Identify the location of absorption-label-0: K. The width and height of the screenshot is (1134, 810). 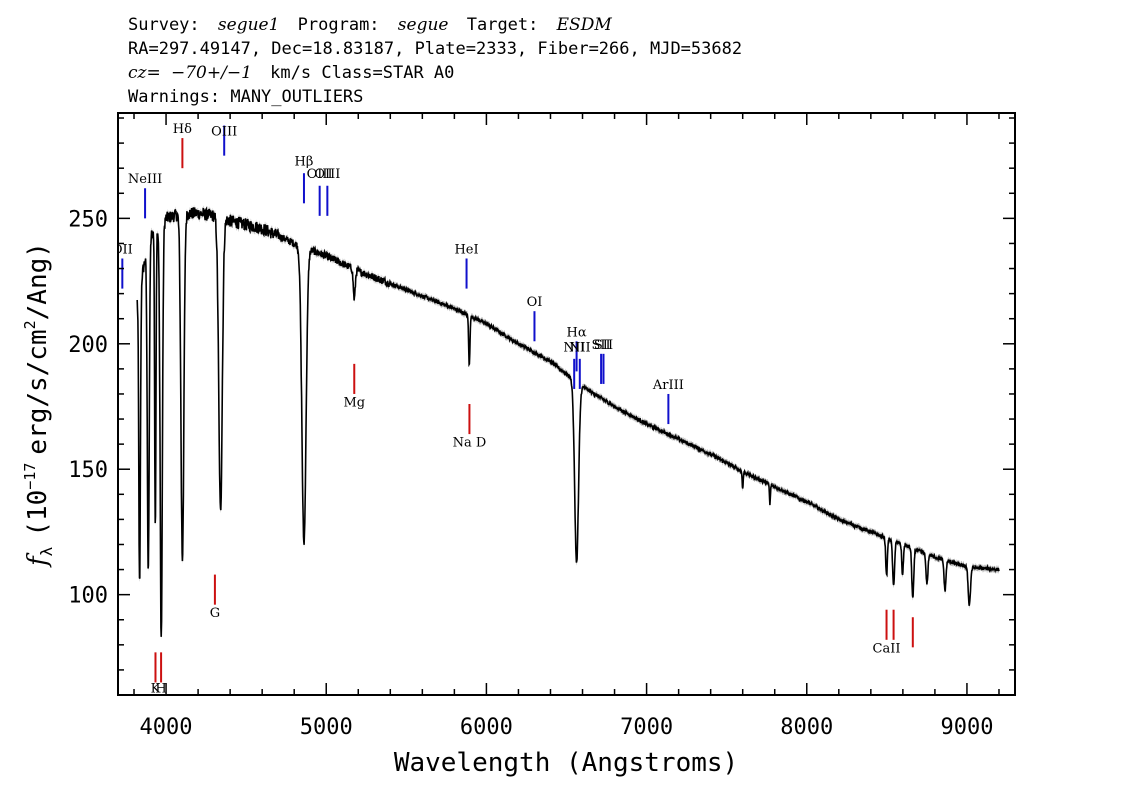
(156, 688).